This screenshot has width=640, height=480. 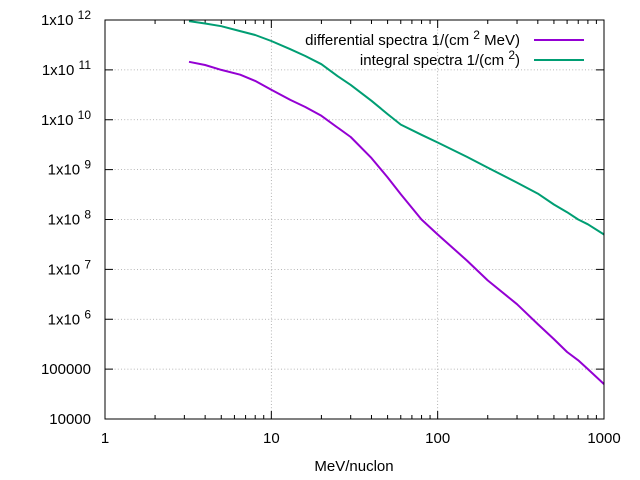 What do you see at coordinates (66, 369) in the screenshot?
I see `y-tick-label: 100000` at bounding box center [66, 369].